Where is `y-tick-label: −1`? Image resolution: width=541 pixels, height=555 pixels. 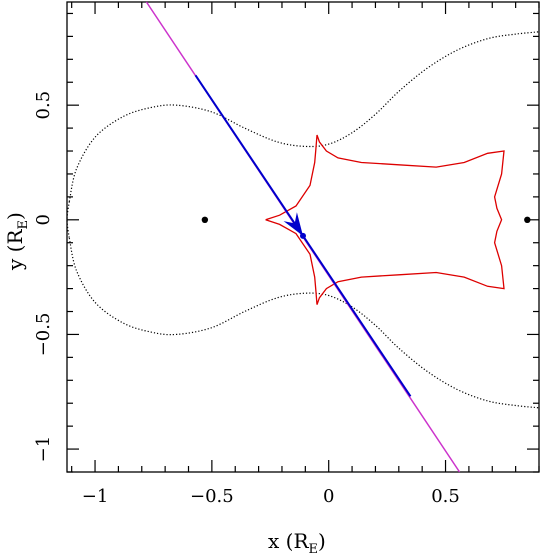
y-tick-label: −1 is located at coordinates (43, 449).